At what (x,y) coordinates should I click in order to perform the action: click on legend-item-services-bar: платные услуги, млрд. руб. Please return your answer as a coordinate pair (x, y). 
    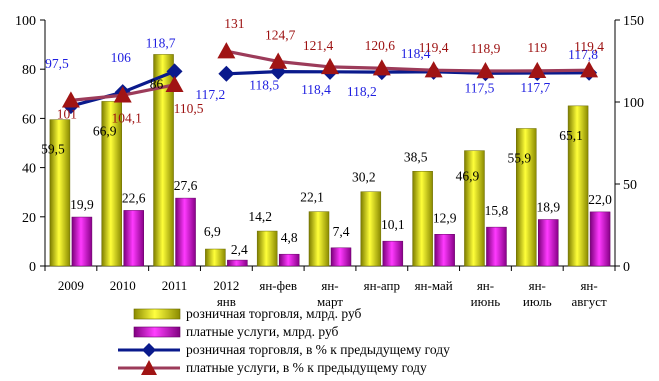
    Looking at the image, I should click on (338, 332).